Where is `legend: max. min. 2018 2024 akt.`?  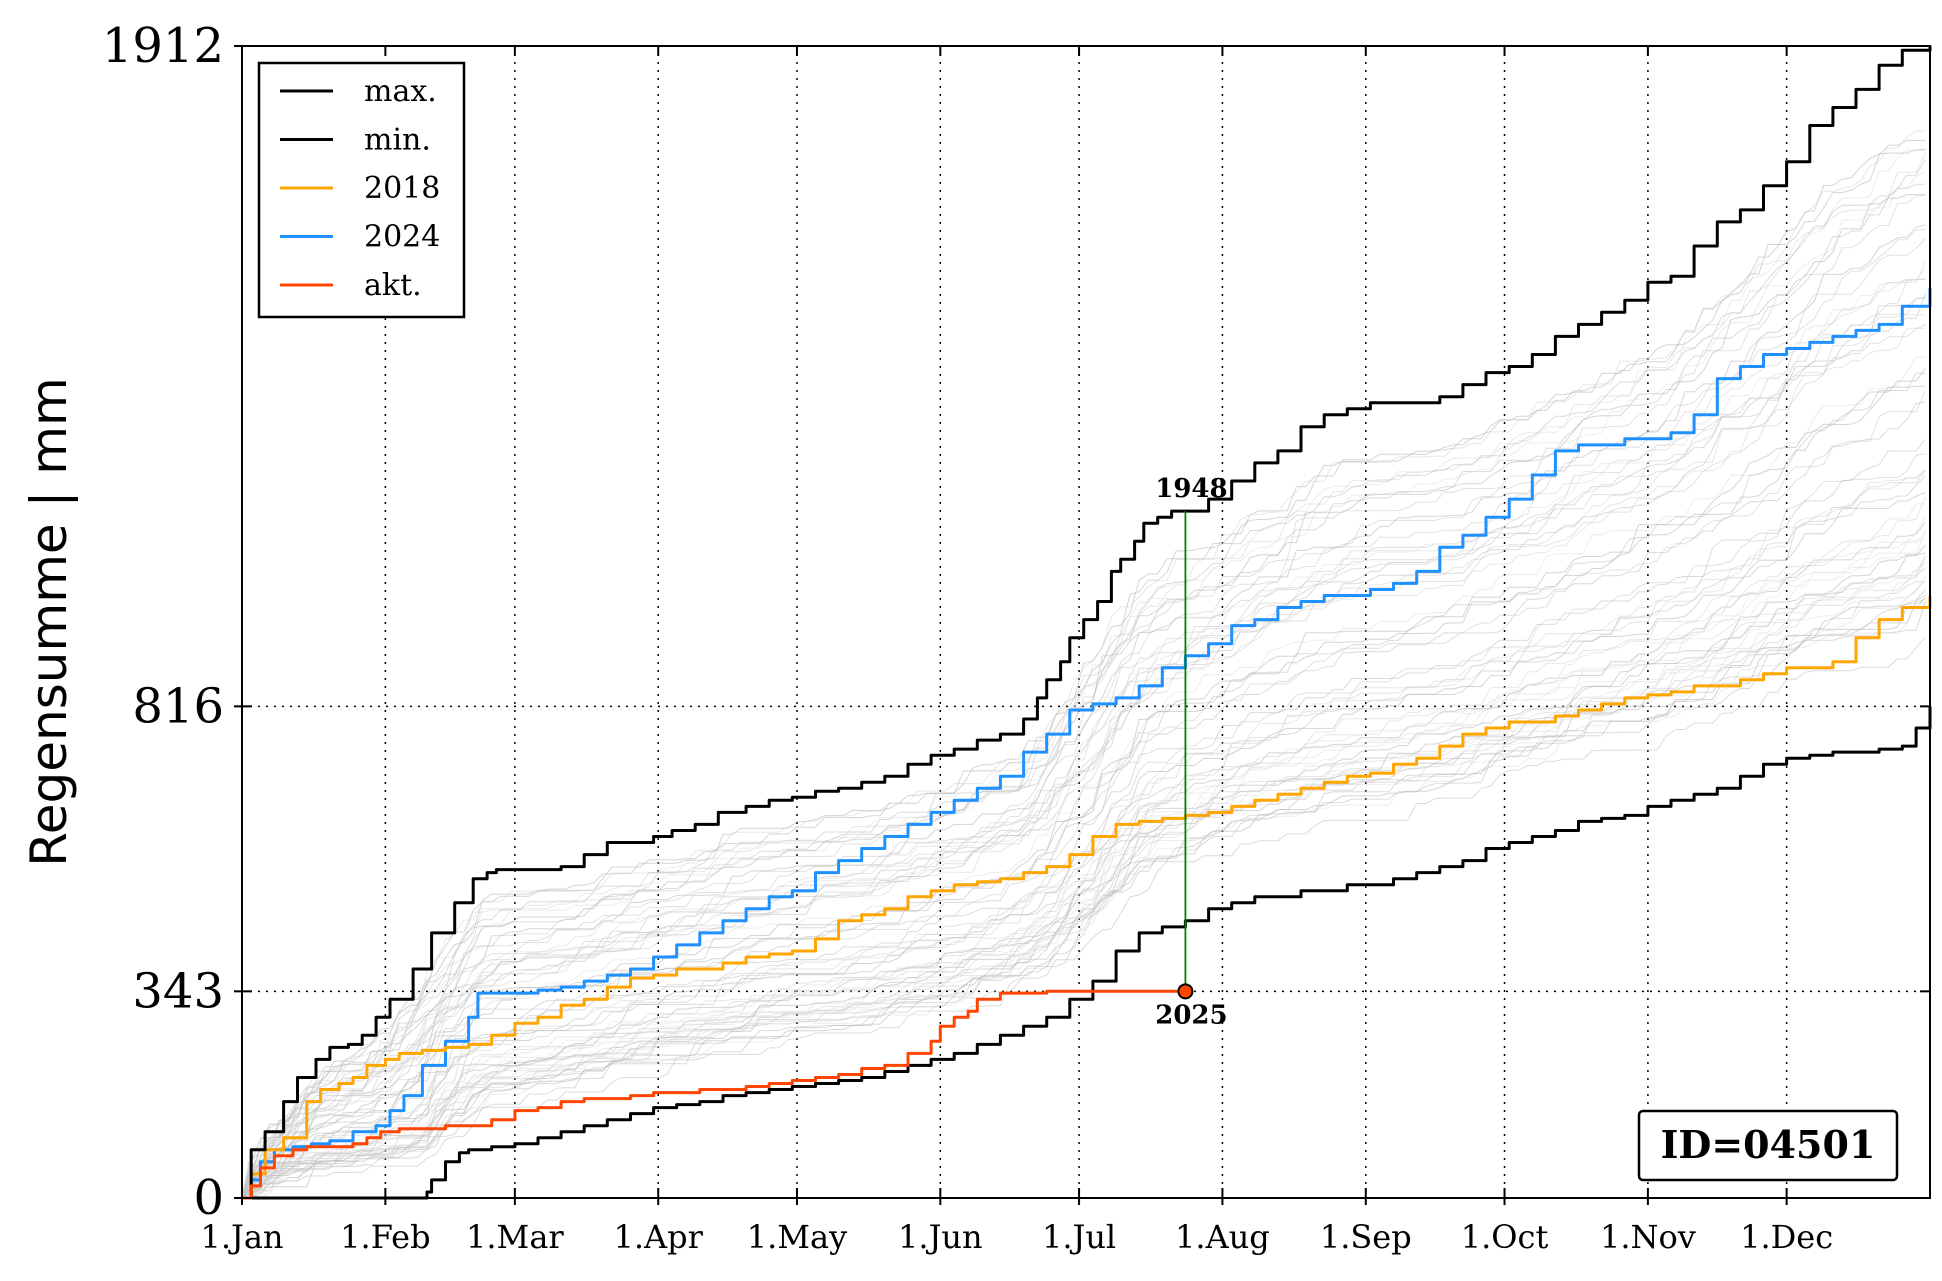 legend: max. min. 2018 2024 akt. is located at coordinates (361, 190).